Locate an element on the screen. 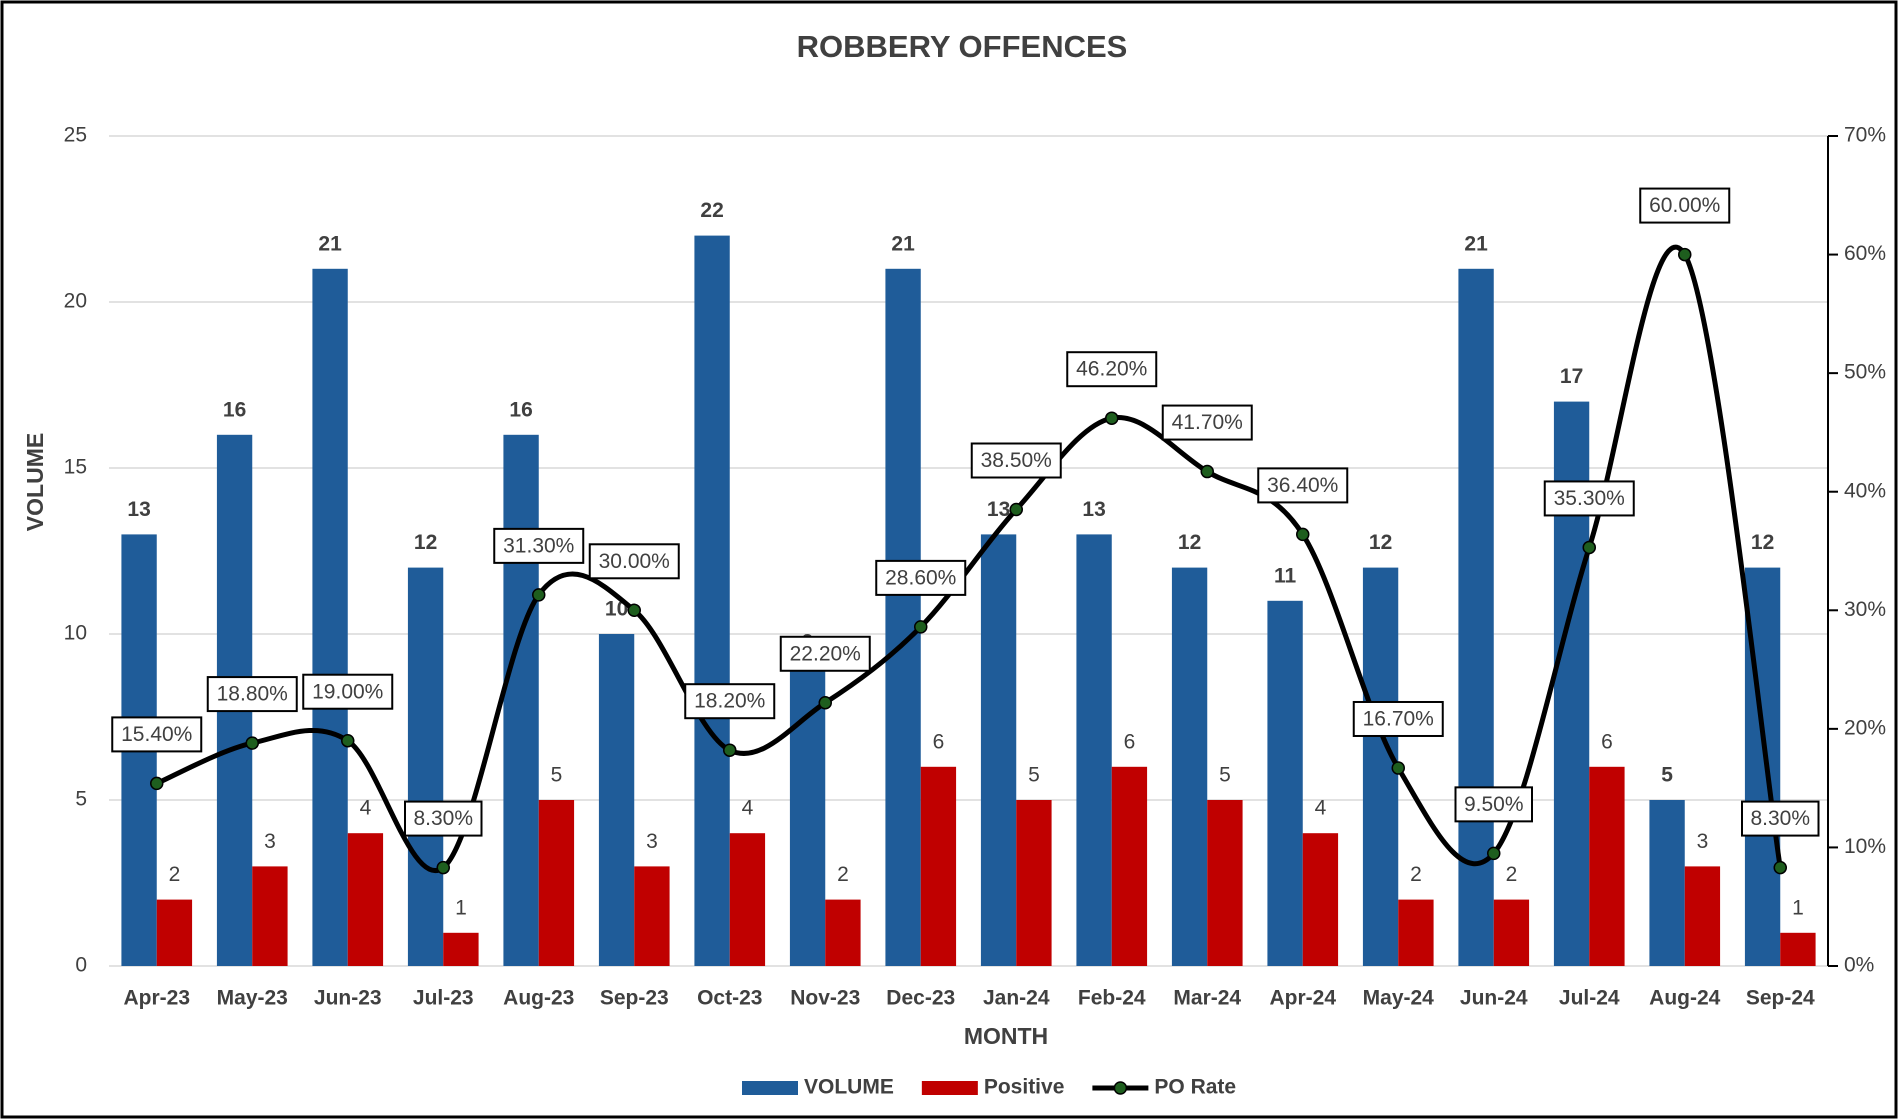 The image size is (1898, 1119). x-tick-label: Mar-24 is located at coordinates (1207, 998).